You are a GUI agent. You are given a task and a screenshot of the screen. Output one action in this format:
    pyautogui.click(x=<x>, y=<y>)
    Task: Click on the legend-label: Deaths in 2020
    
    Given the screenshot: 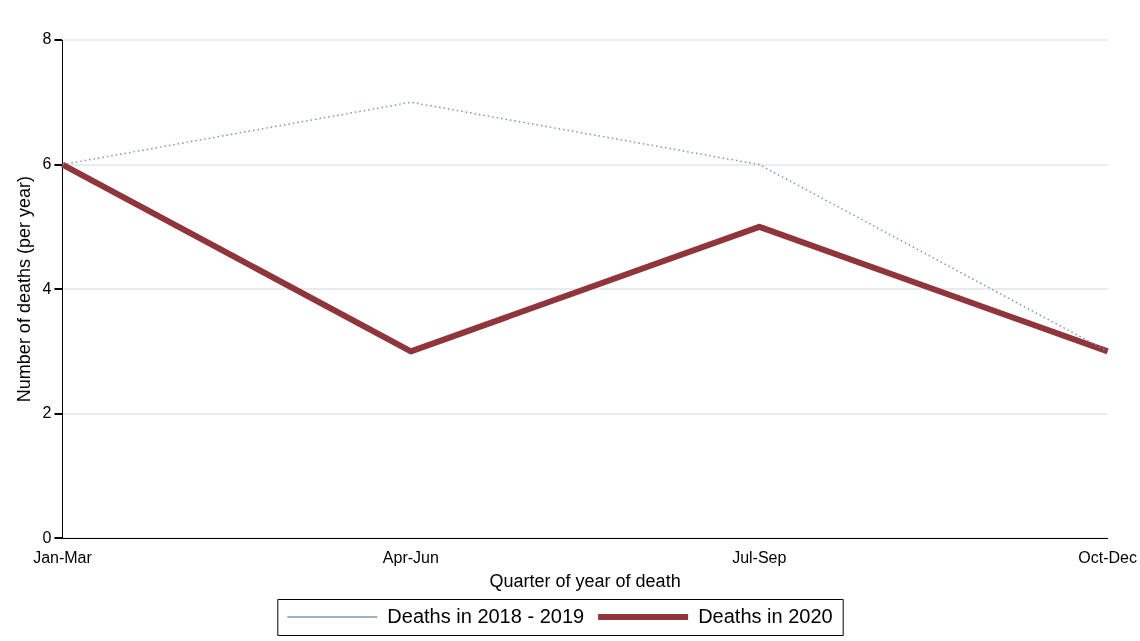 What is the action you would take?
    pyautogui.click(x=765, y=615)
    